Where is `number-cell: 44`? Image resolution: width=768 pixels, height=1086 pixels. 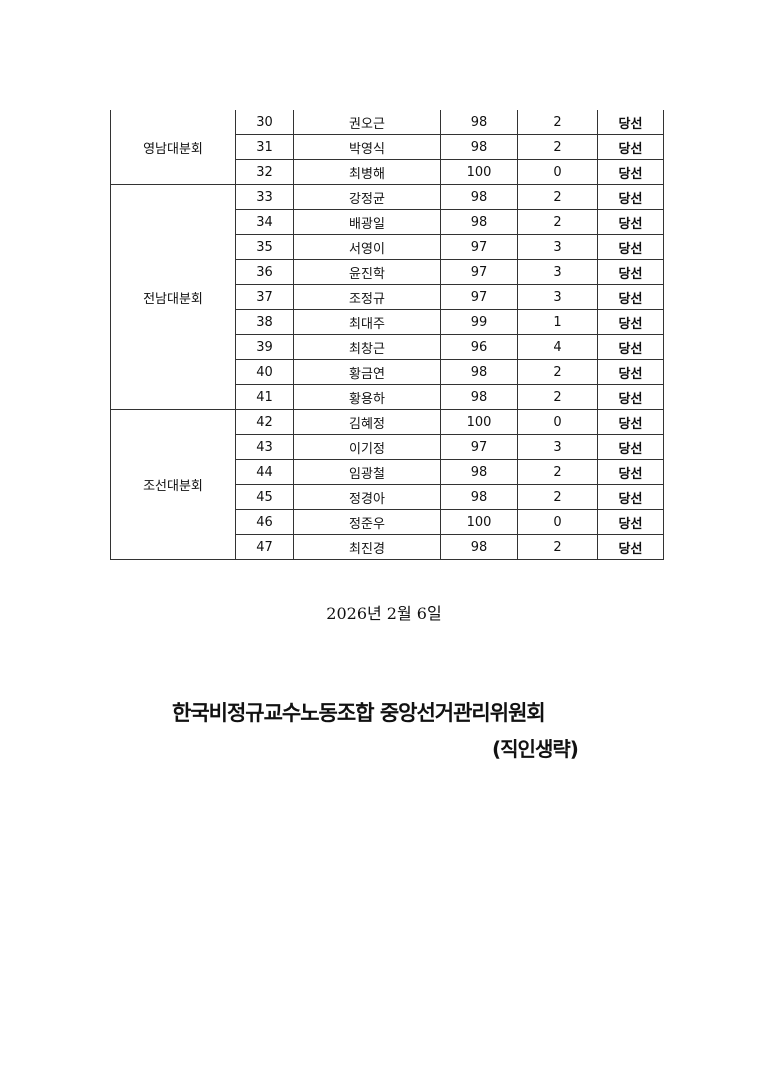 number-cell: 44 is located at coordinates (264, 472).